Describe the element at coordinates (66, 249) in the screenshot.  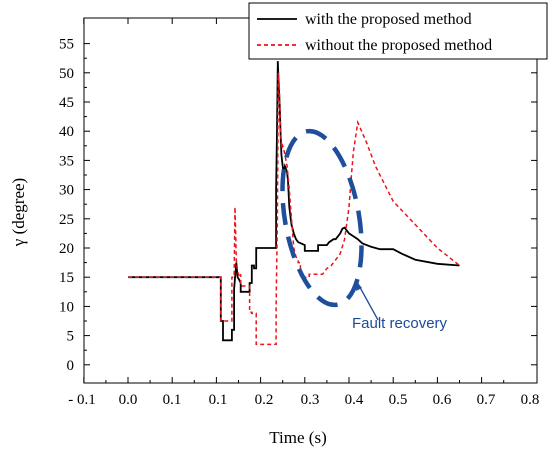
I see `y-tick-label: 20` at that location.